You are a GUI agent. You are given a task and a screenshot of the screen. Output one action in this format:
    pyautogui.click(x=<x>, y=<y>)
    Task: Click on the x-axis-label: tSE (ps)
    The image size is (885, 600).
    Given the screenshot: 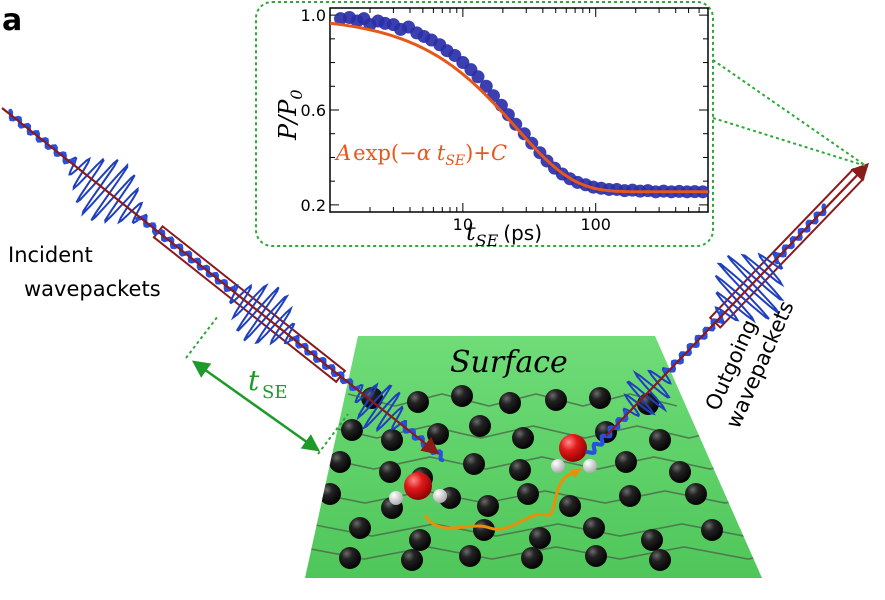 What is the action you would take?
    pyautogui.click(x=504, y=234)
    